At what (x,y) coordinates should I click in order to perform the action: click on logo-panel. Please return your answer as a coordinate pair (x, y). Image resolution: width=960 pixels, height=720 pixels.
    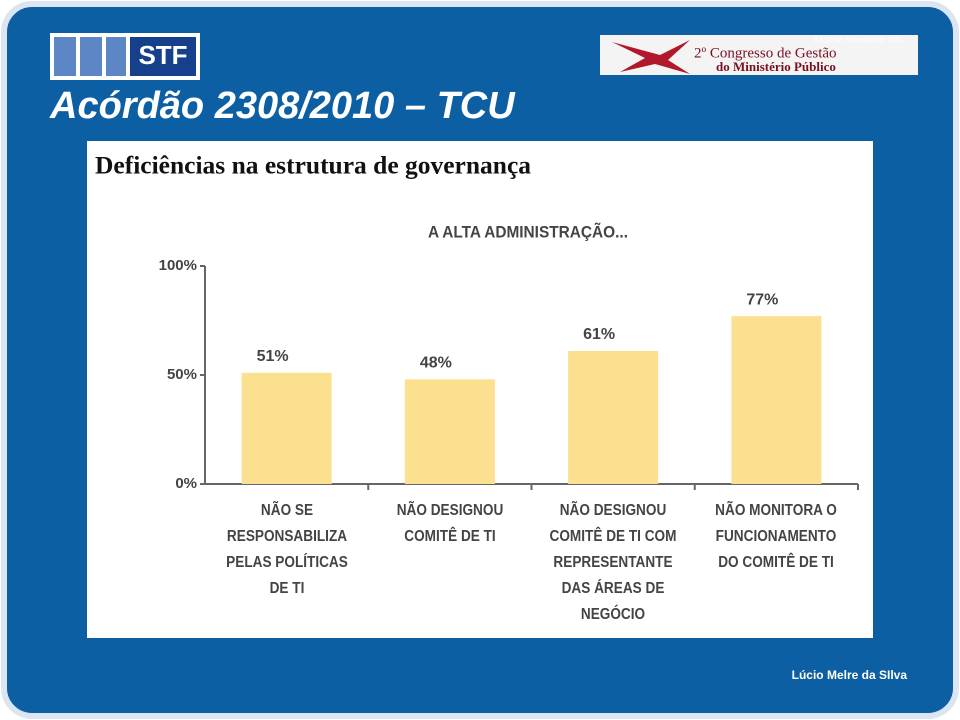
    Looking at the image, I should click on (163, 56).